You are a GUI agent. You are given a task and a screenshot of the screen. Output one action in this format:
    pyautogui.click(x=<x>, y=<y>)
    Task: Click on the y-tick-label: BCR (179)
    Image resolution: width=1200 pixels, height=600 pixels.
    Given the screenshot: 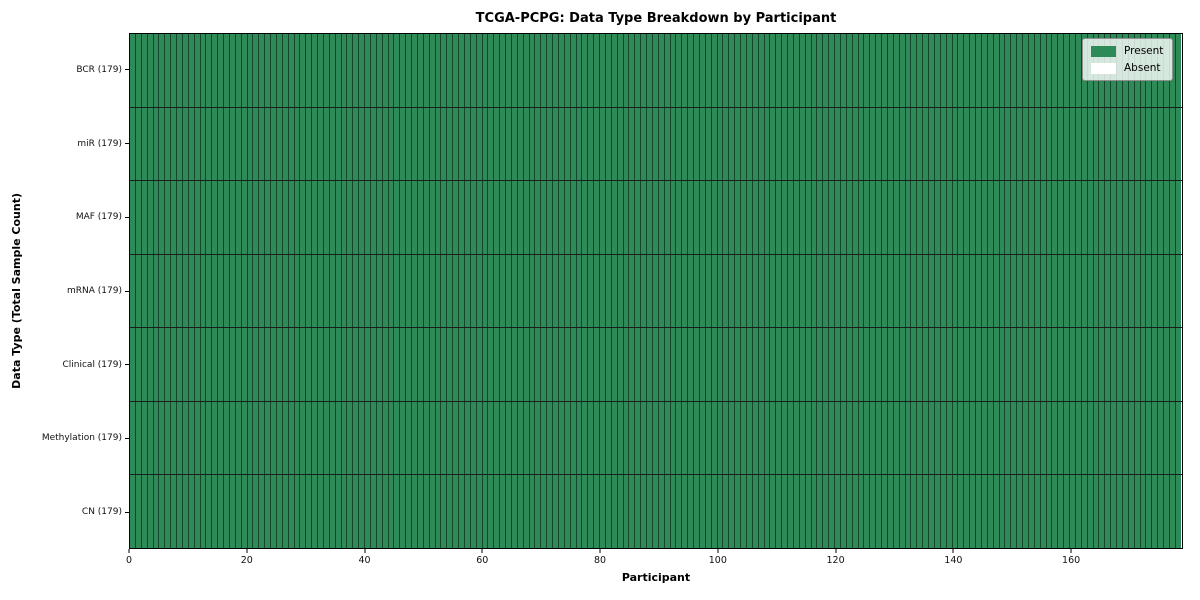 What is the action you would take?
    pyautogui.click(x=99, y=69)
    